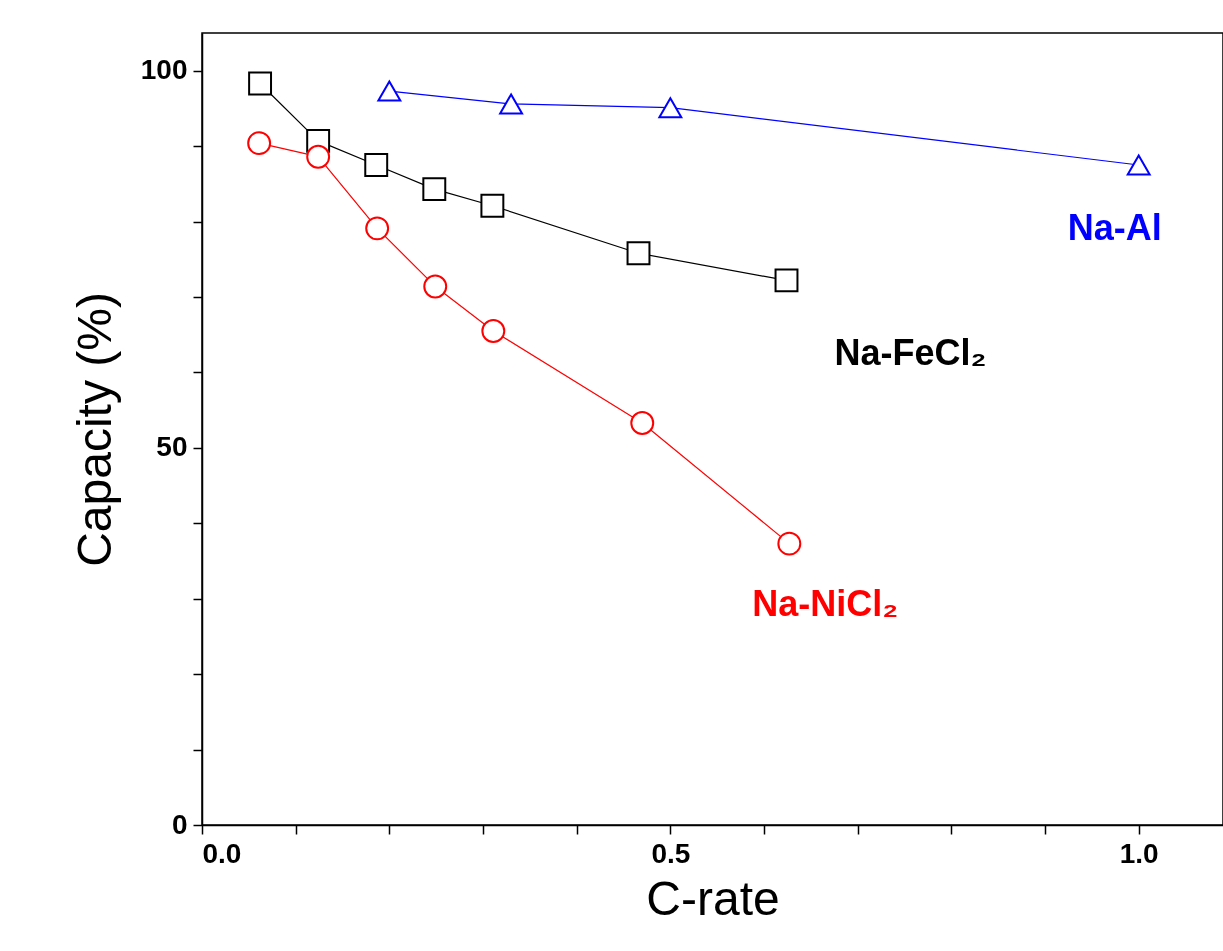 Image resolution: width=1223 pixels, height=951 pixels. Describe the element at coordinates (1114, 227) in the screenshot. I see `series-label: Na-Al` at that location.